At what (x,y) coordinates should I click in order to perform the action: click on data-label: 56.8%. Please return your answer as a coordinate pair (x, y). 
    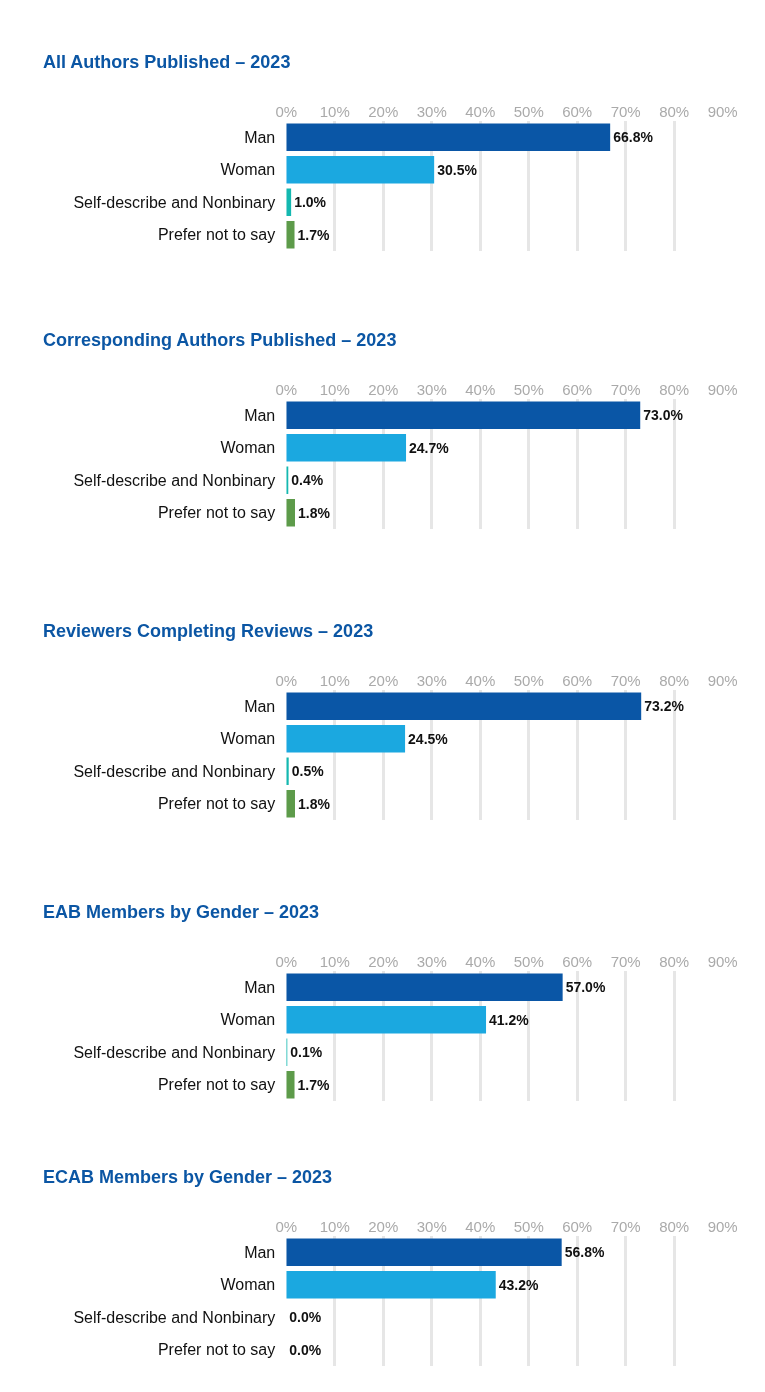
    Looking at the image, I should click on (584, 1252).